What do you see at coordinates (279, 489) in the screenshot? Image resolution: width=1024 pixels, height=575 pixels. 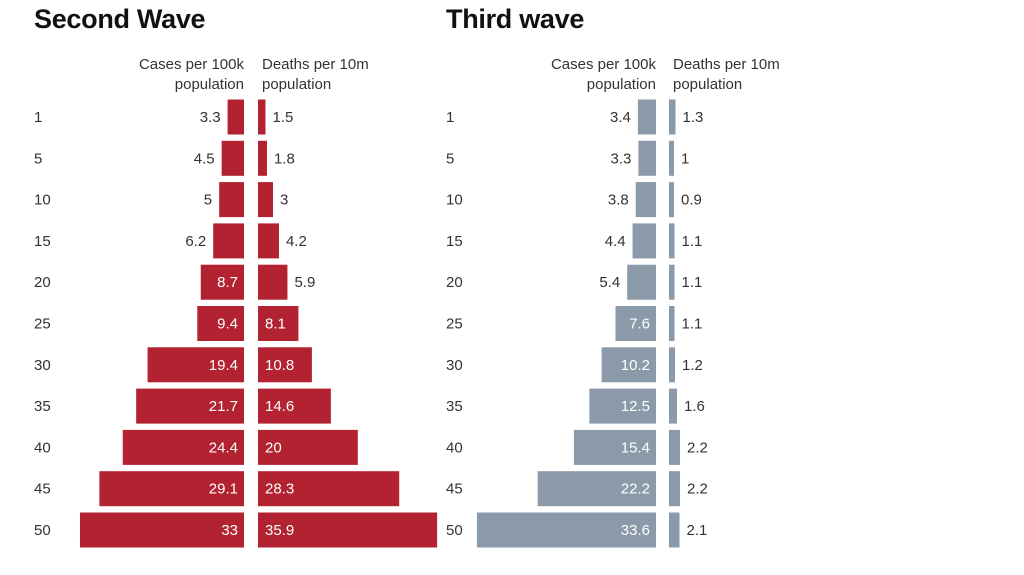 I see `second-wave-deaths-value-label: 28.3` at bounding box center [279, 489].